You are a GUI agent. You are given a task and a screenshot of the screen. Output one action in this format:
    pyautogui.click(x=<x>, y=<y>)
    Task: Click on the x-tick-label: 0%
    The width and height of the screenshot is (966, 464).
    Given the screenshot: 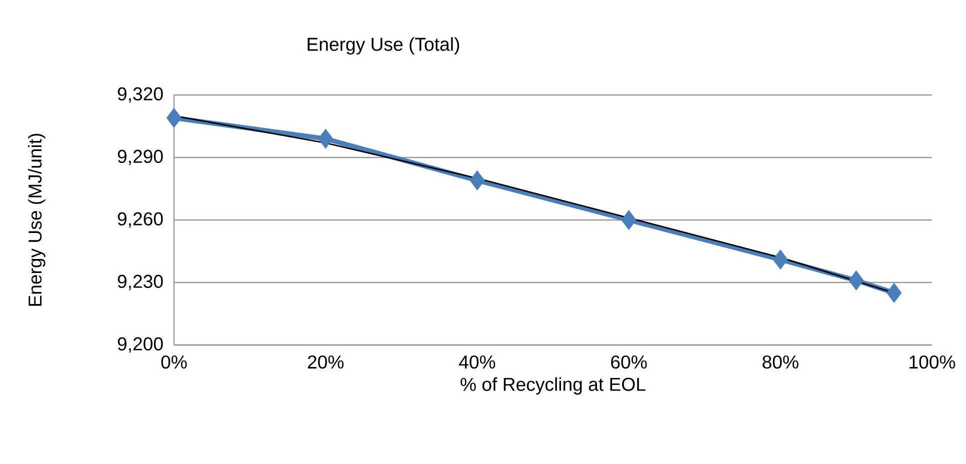 What is the action you would take?
    pyautogui.click(x=174, y=362)
    